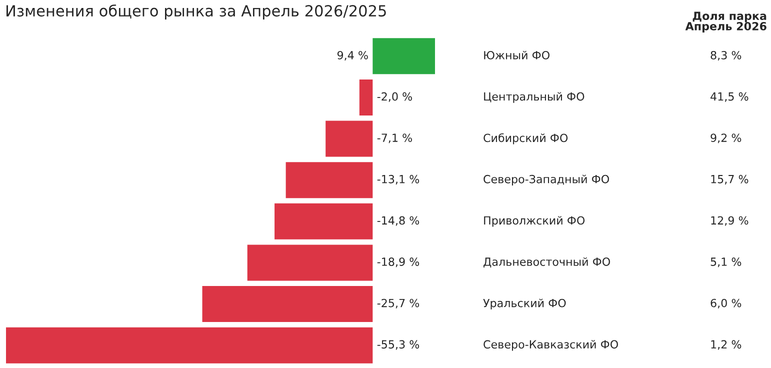  Describe the element at coordinates (729, 179) in the screenshot. I see `text: 15,7 %` at that location.